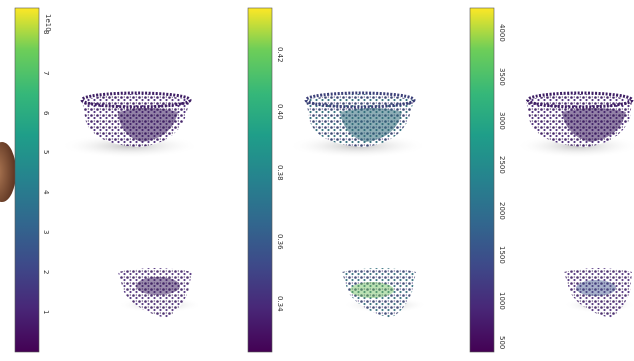 Image resolution: width=634 pixels, height=361 pixels. I want to click on colorbar-1-multiplier: 1e10, so click(48, 23).